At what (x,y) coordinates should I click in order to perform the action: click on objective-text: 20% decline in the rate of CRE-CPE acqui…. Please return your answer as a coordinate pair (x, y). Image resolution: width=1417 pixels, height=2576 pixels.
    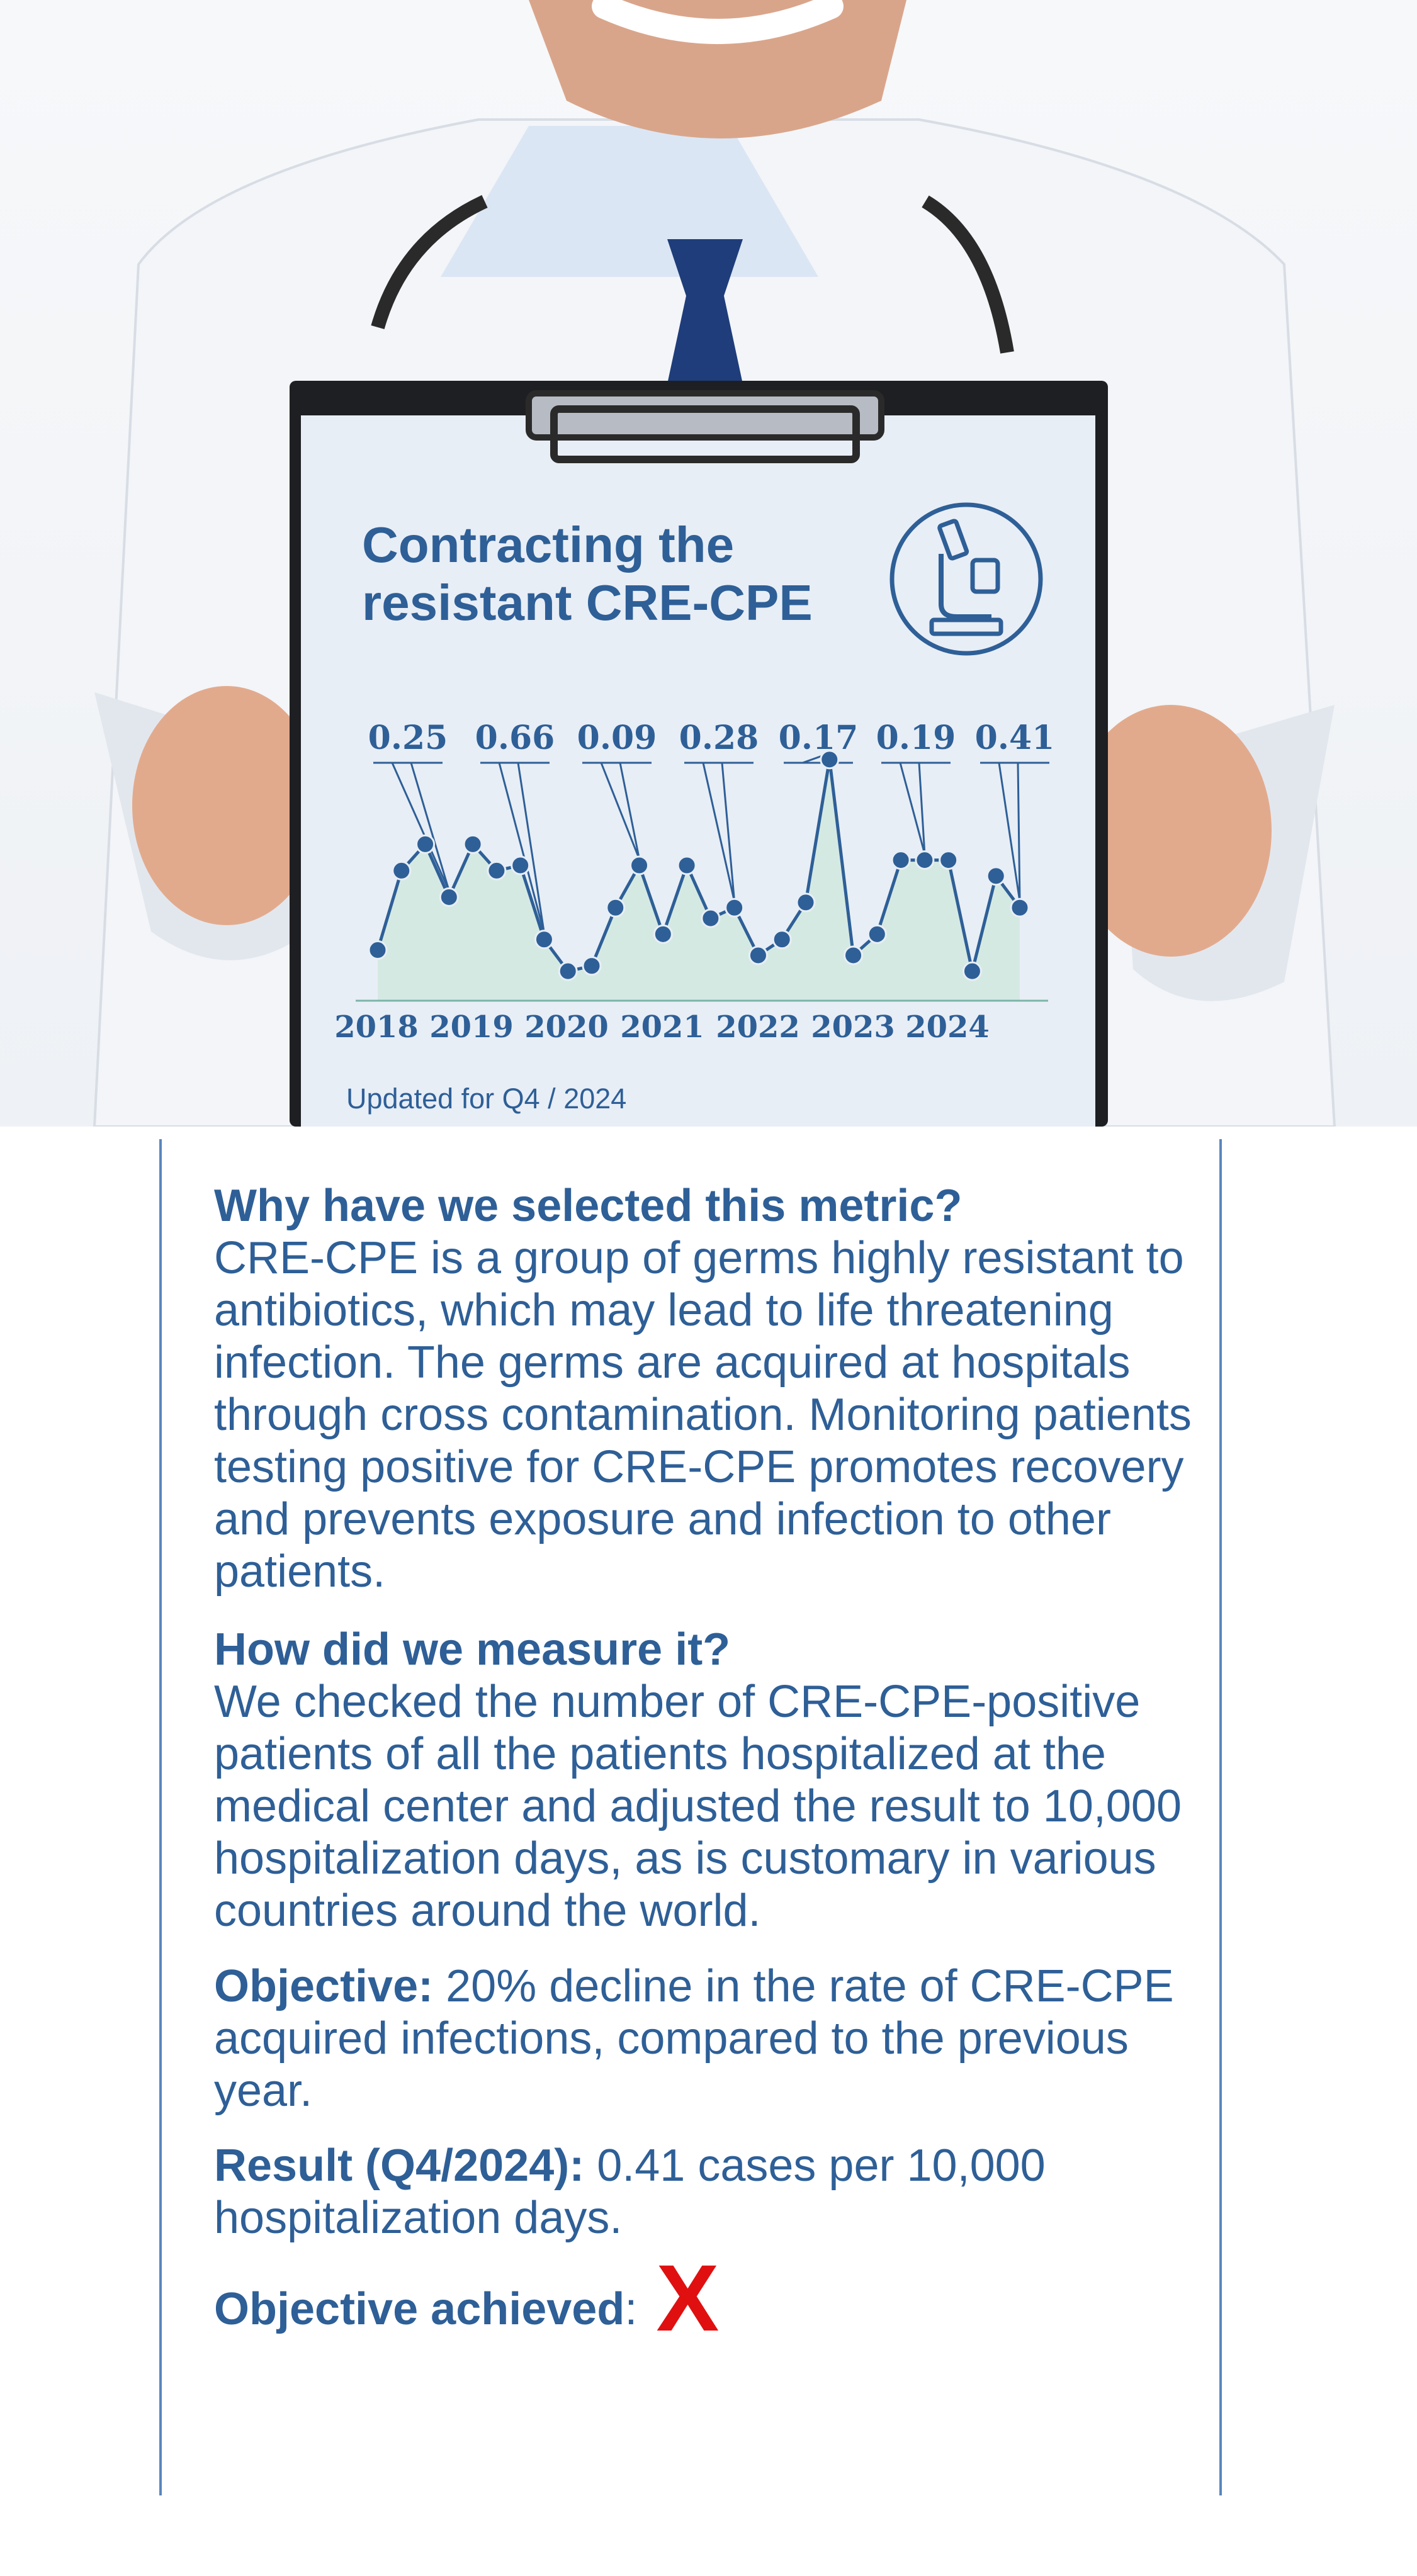
    Looking at the image, I should click on (694, 2038).